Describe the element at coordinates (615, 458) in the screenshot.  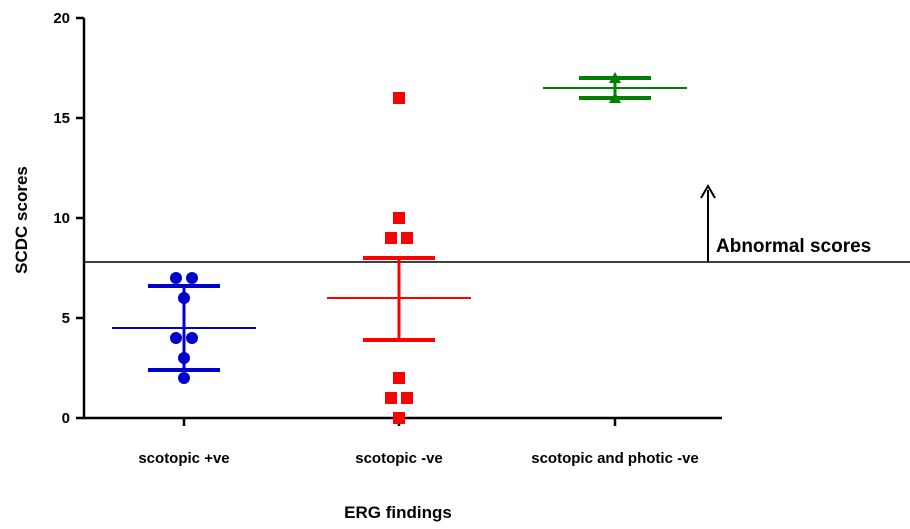
I see `x-tick-label: scotopic and photic -ve` at that location.